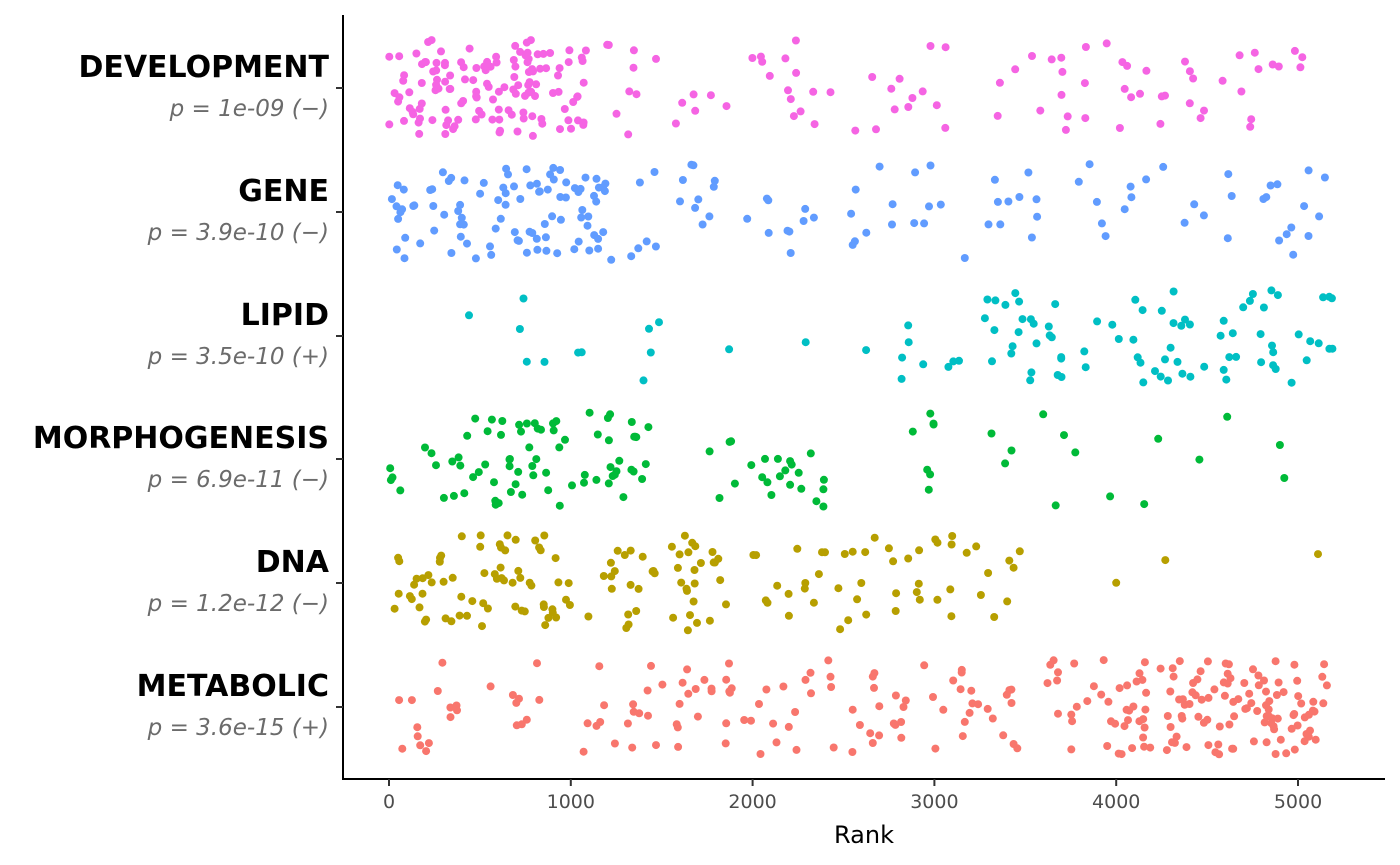 The image size is (1400, 865). What do you see at coordinates (238, 480) in the screenshot?
I see `pvalue-label: p = 6.9e-11 (−)` at bounding box center [238, 480].